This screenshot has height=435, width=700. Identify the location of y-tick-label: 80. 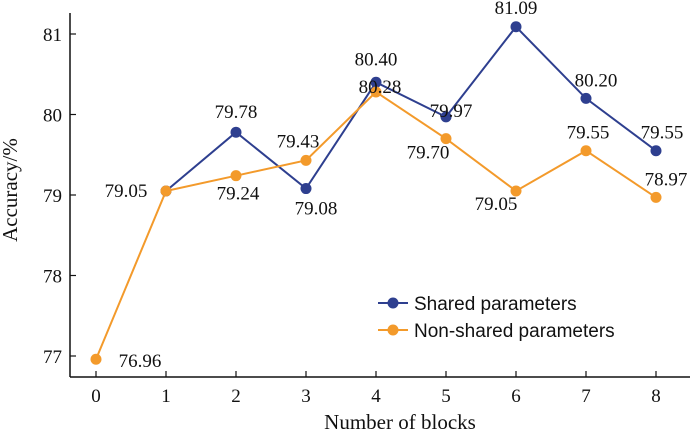
(52, 116).